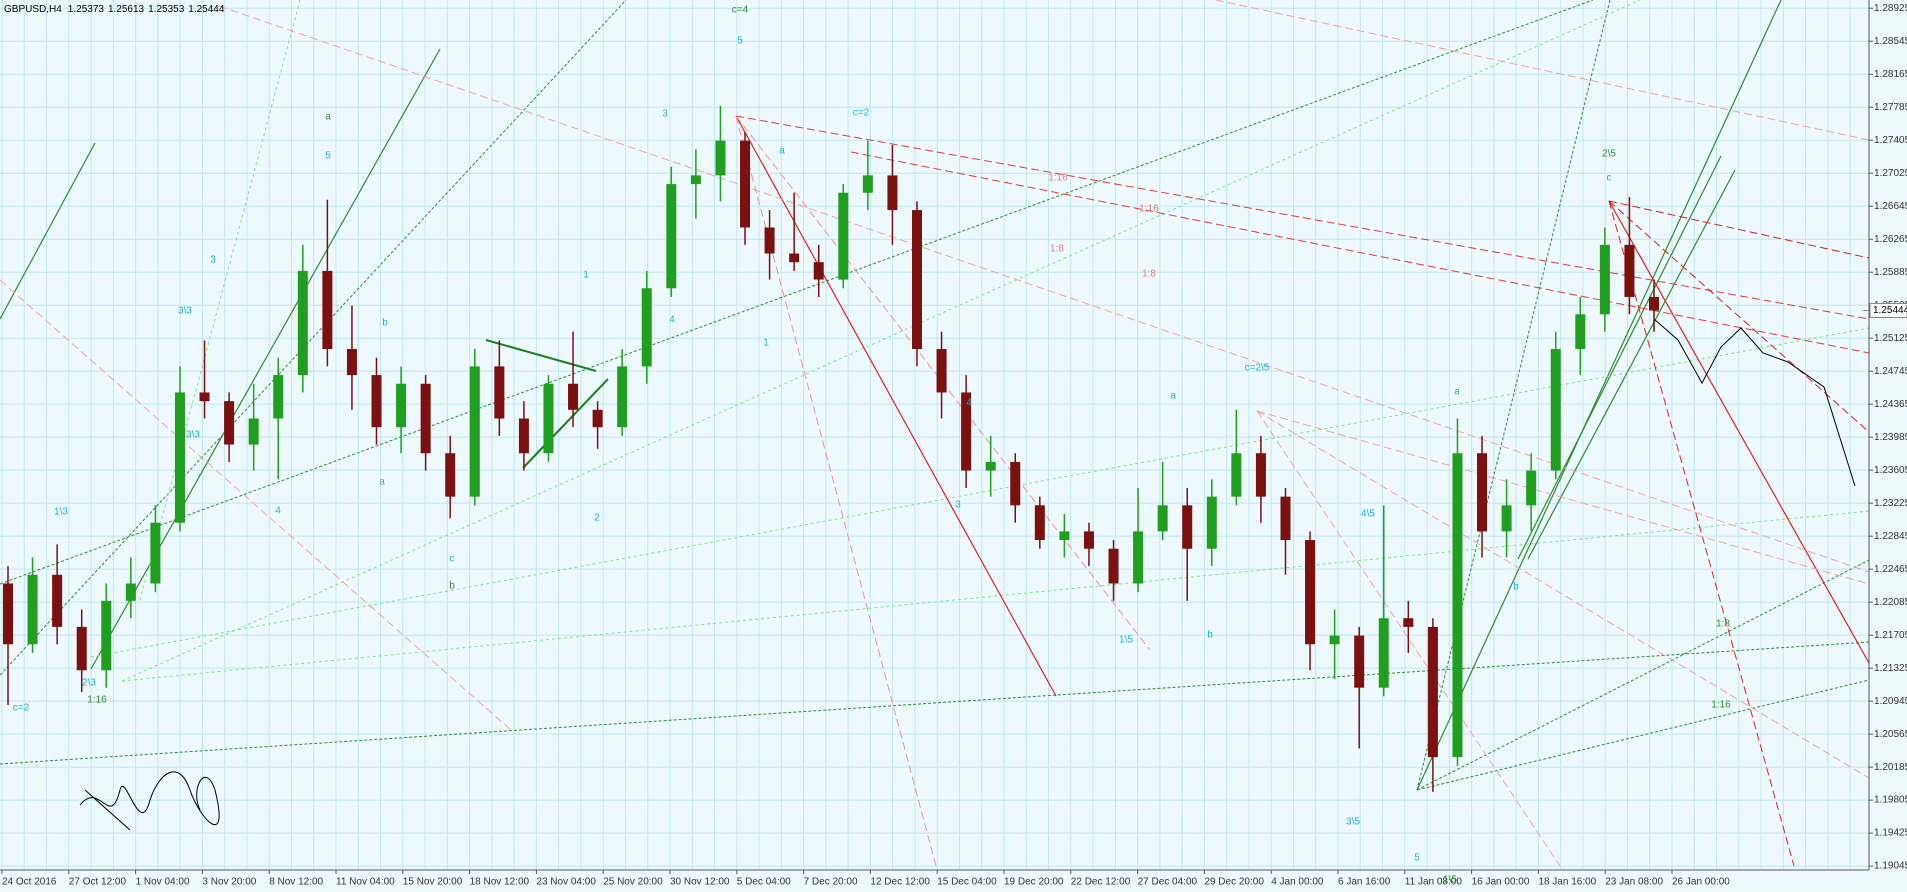 Image resolution: width=1907 pixels, height=892 pixels. What do you see at coordinates (1890, 767) in the screenshot?
I see `y-tick-label: 1.20185` at bounding box center [1890, 767].